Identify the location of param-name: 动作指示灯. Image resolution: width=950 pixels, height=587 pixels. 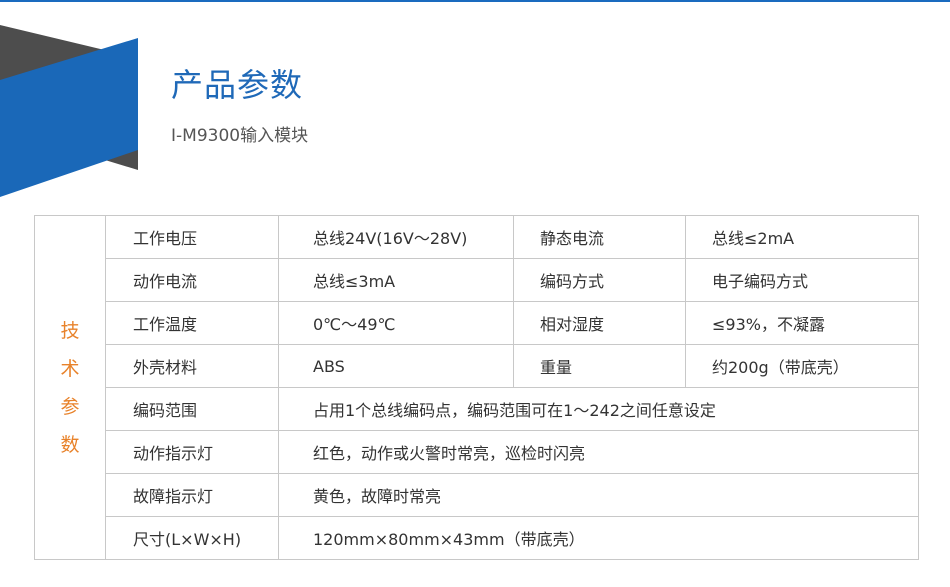
(192, 452).